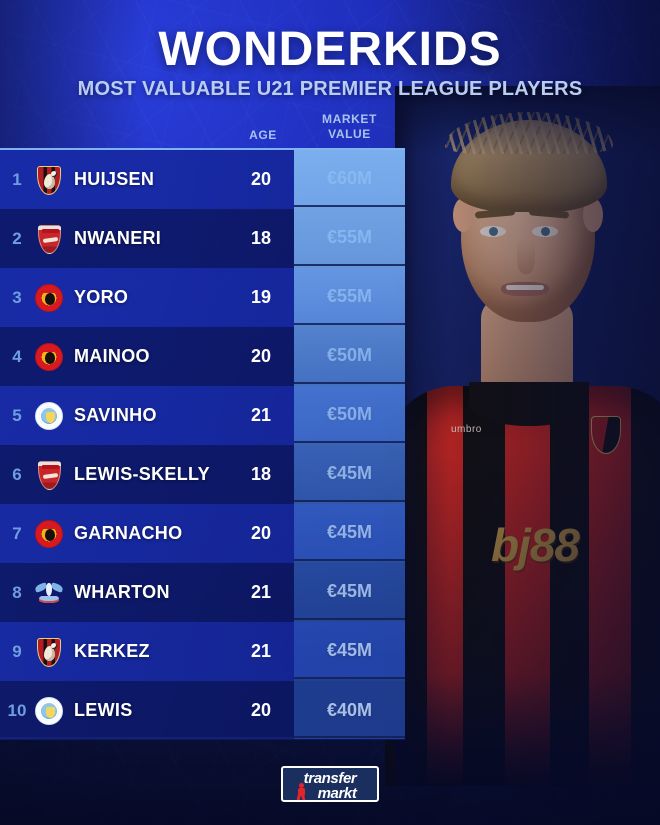  I want to click on row-rank: 5, so click(17, 415).